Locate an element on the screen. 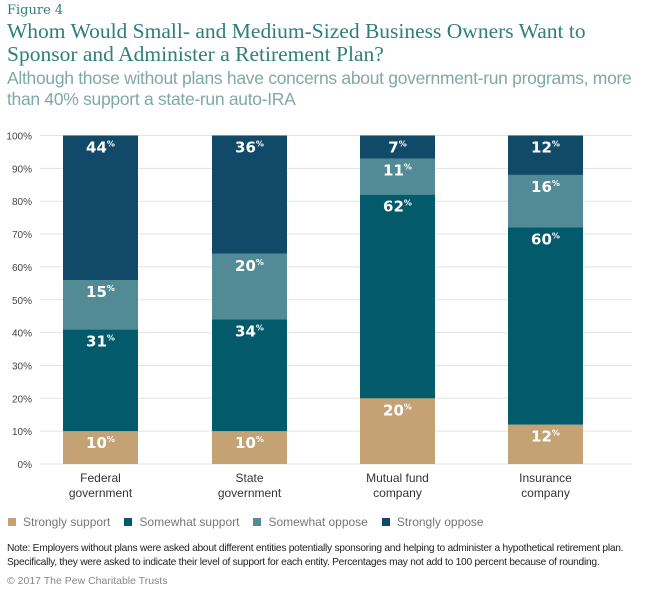  y-tick-label: 20% is located at coordinates (22, 399).